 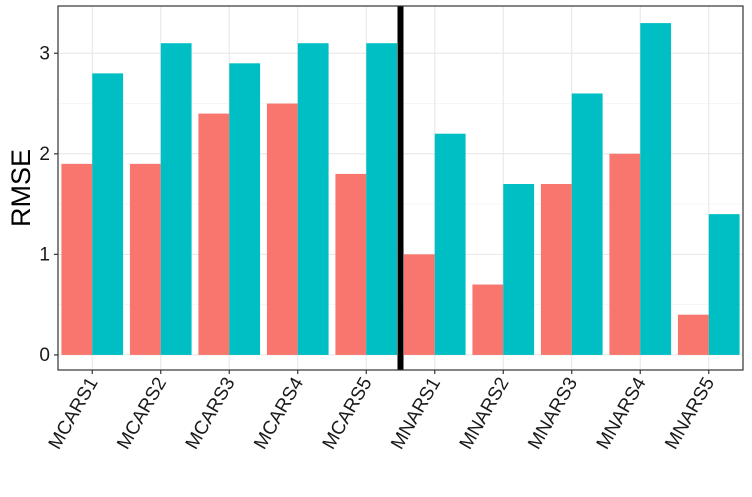 I want to click on x-tick-label: MCARS4, so click(x=279, y=413).